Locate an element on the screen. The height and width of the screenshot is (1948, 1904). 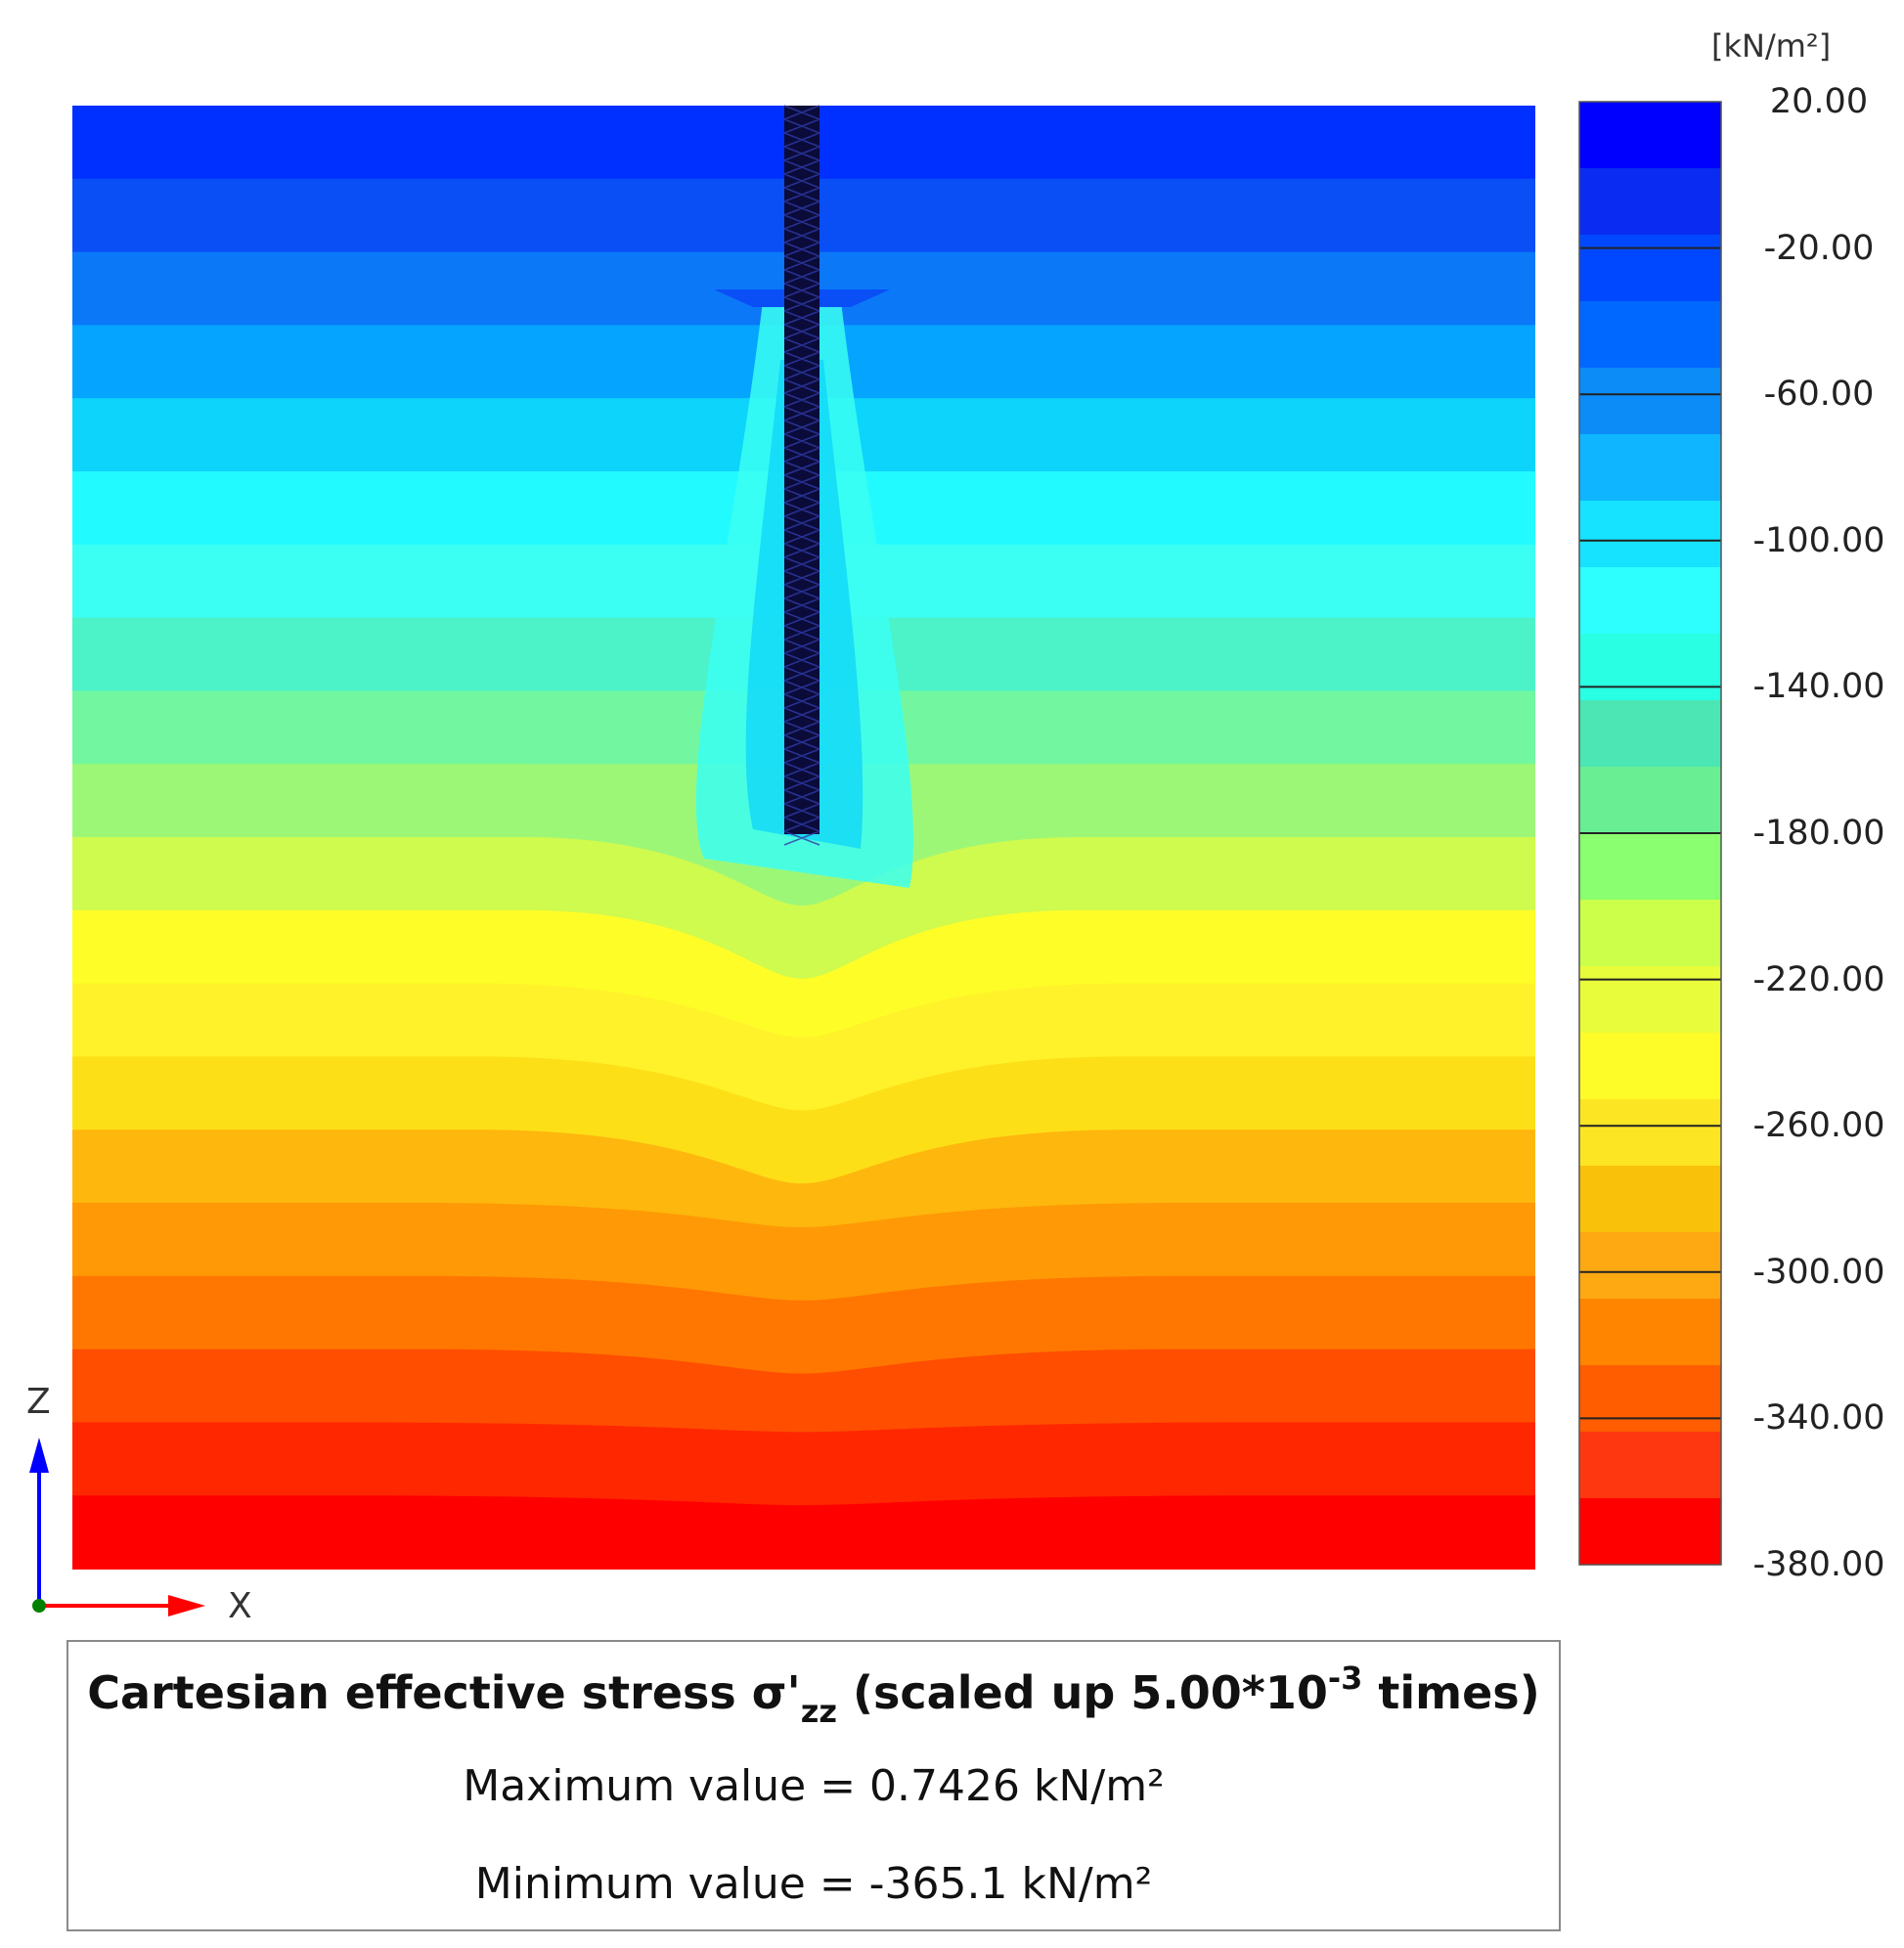
legend-tick-label: 20.00 is located at coordinates (1819, 101).